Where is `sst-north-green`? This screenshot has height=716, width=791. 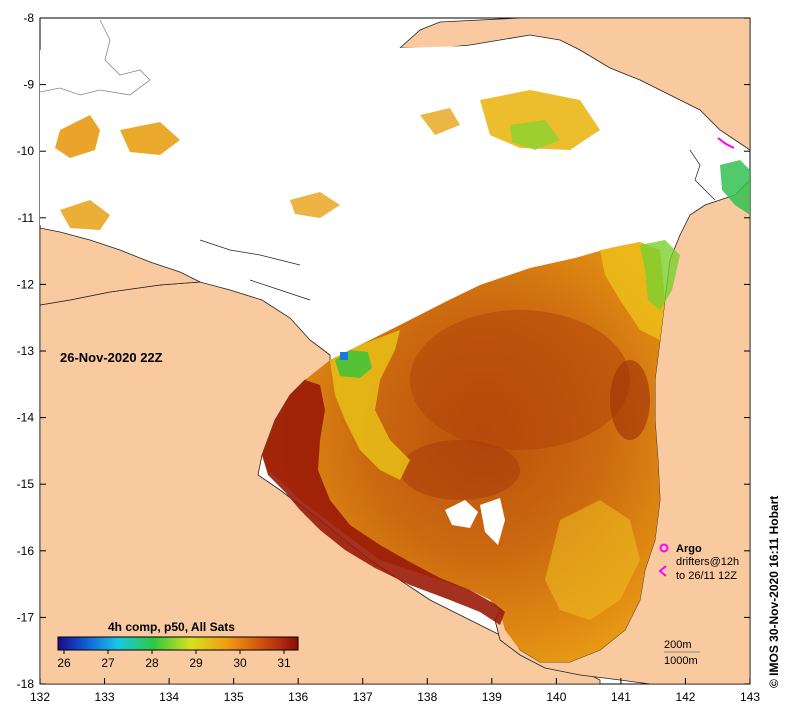
sst-north-green is located at coordinates (535, 135).